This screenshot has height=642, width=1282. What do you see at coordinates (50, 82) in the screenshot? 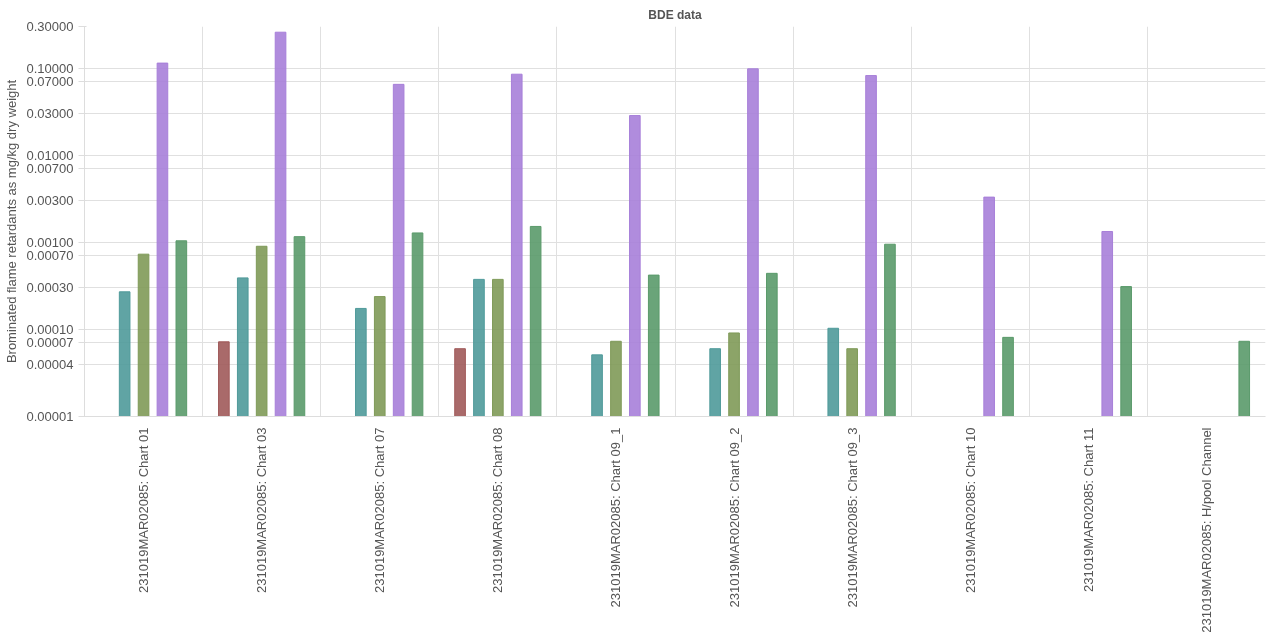
I see `y-tick-label: 0.07000` at bounding box center [50, 82].